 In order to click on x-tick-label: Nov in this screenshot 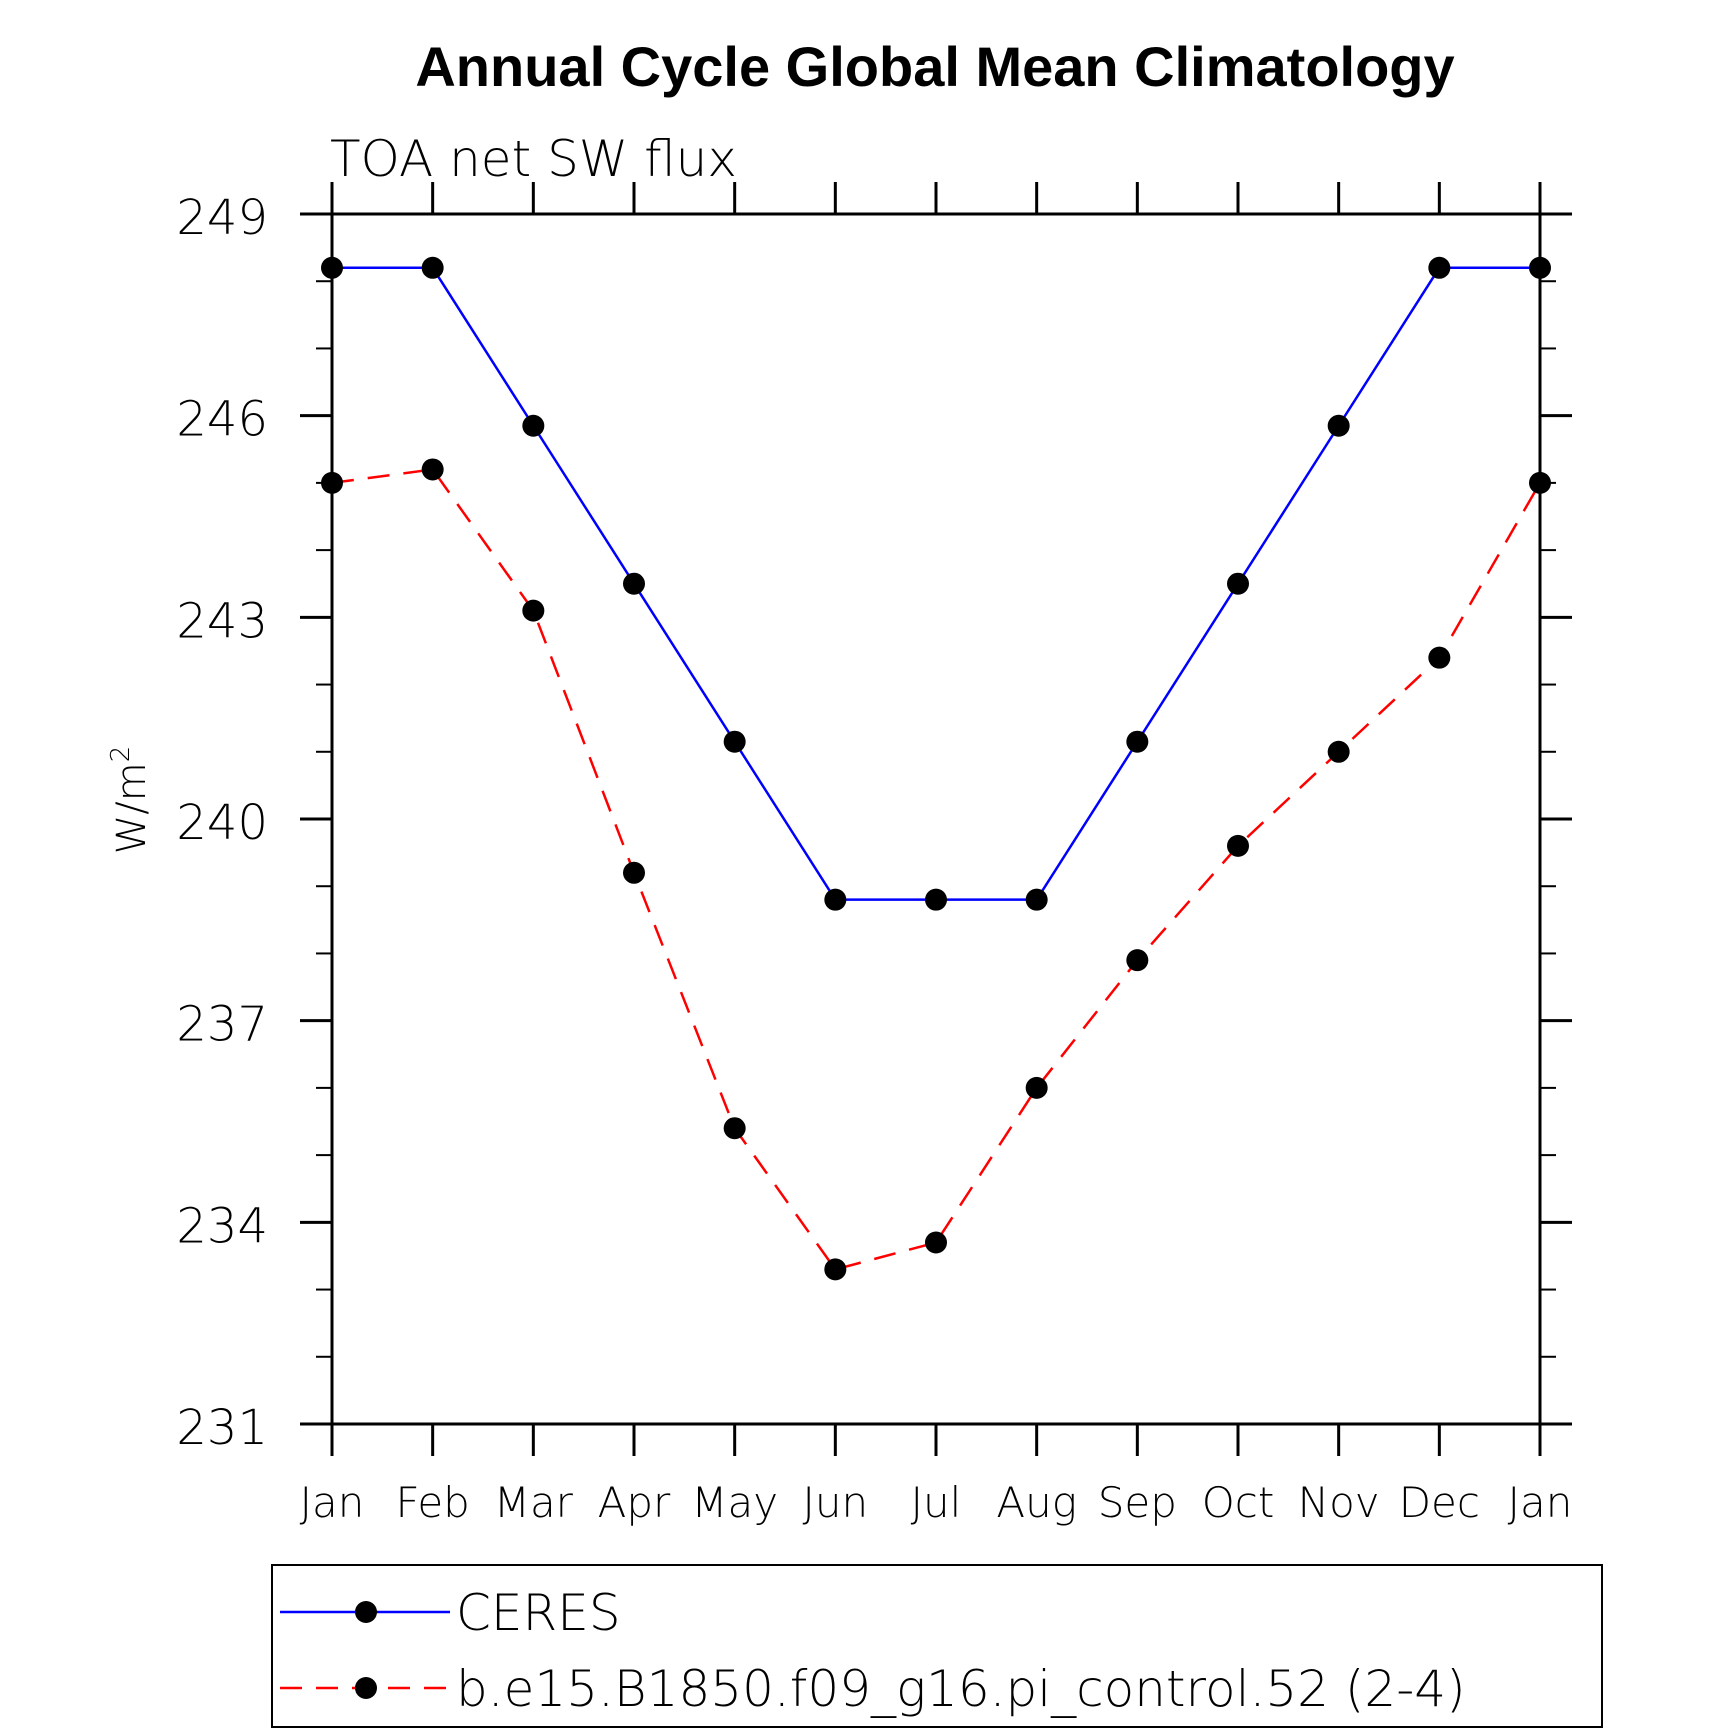, I will do `click(1339, 1502)`.